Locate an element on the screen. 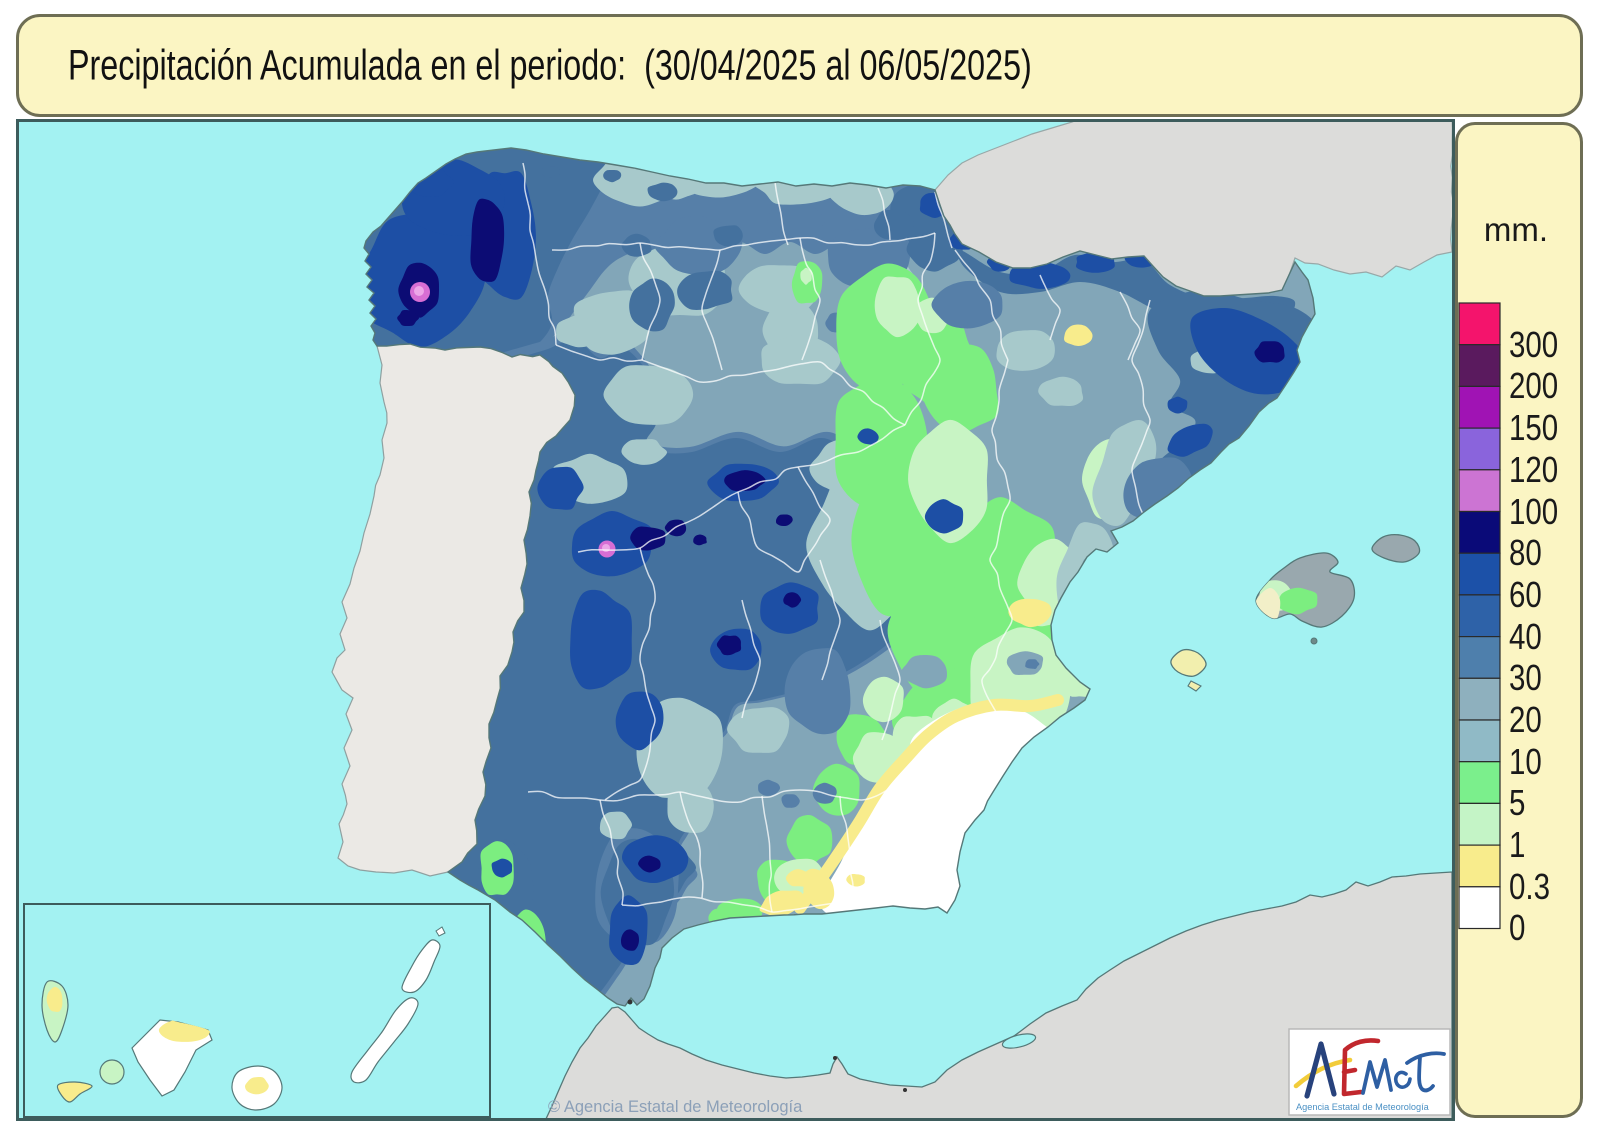  svg-text: 5 is located at coordinates (1517, 802).